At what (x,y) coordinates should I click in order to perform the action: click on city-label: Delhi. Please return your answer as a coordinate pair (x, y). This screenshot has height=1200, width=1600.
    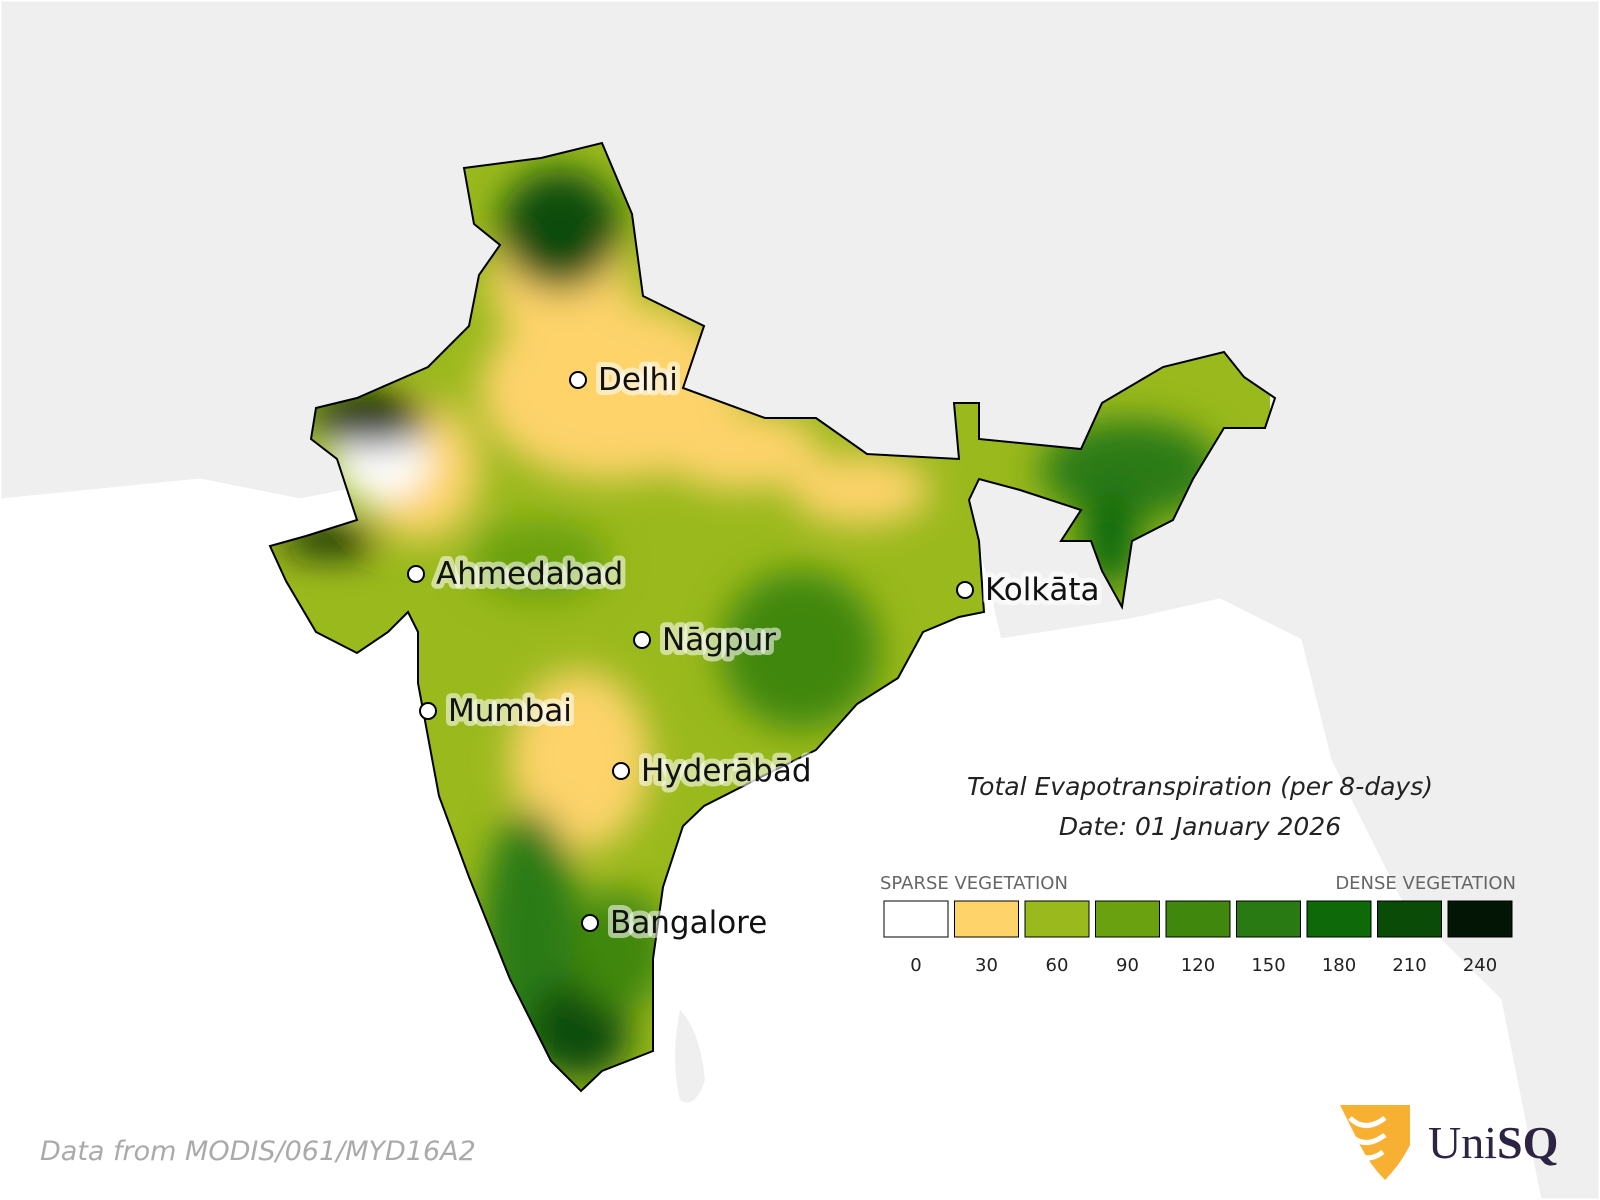
    Looking at the image, I should click on (638, 380).